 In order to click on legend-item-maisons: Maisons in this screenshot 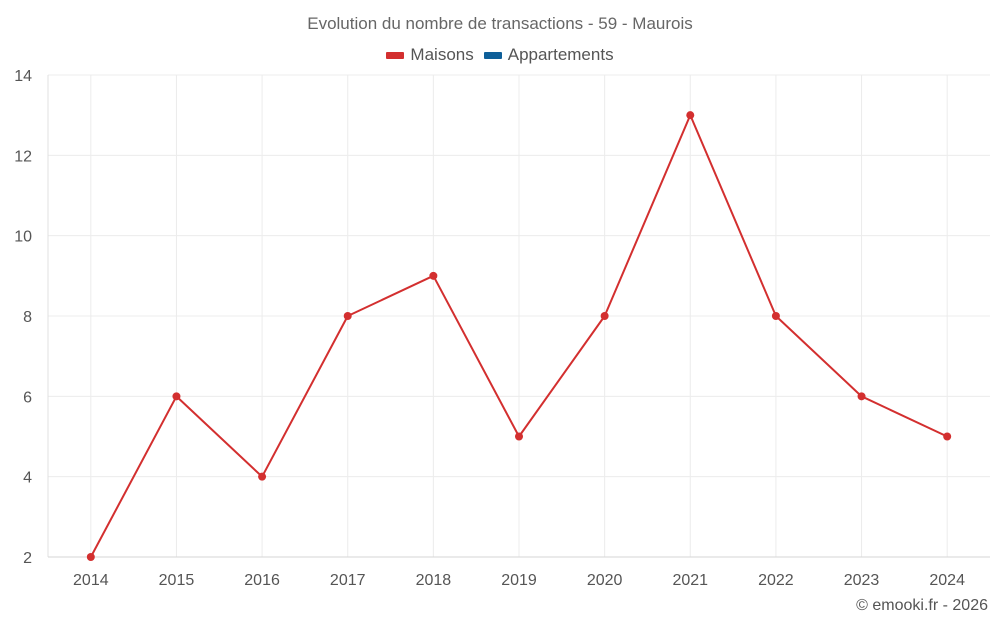, I will do `click(430, 55)`.